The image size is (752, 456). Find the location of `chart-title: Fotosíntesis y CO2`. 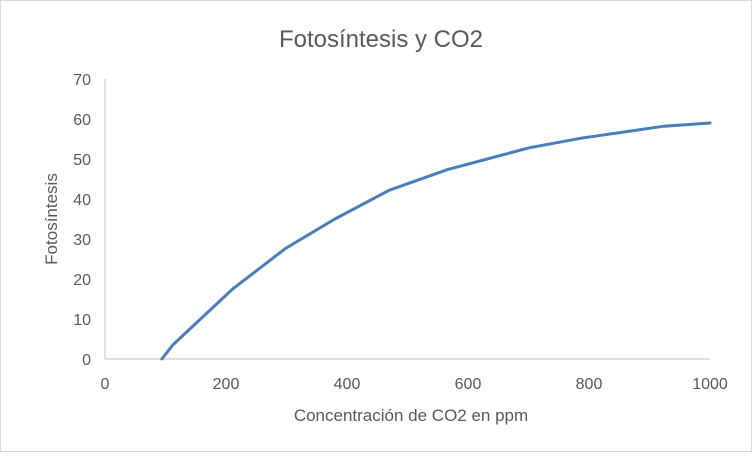

chart-title: Fotosíntesis y CO2 is located at coordinates (381, 39).